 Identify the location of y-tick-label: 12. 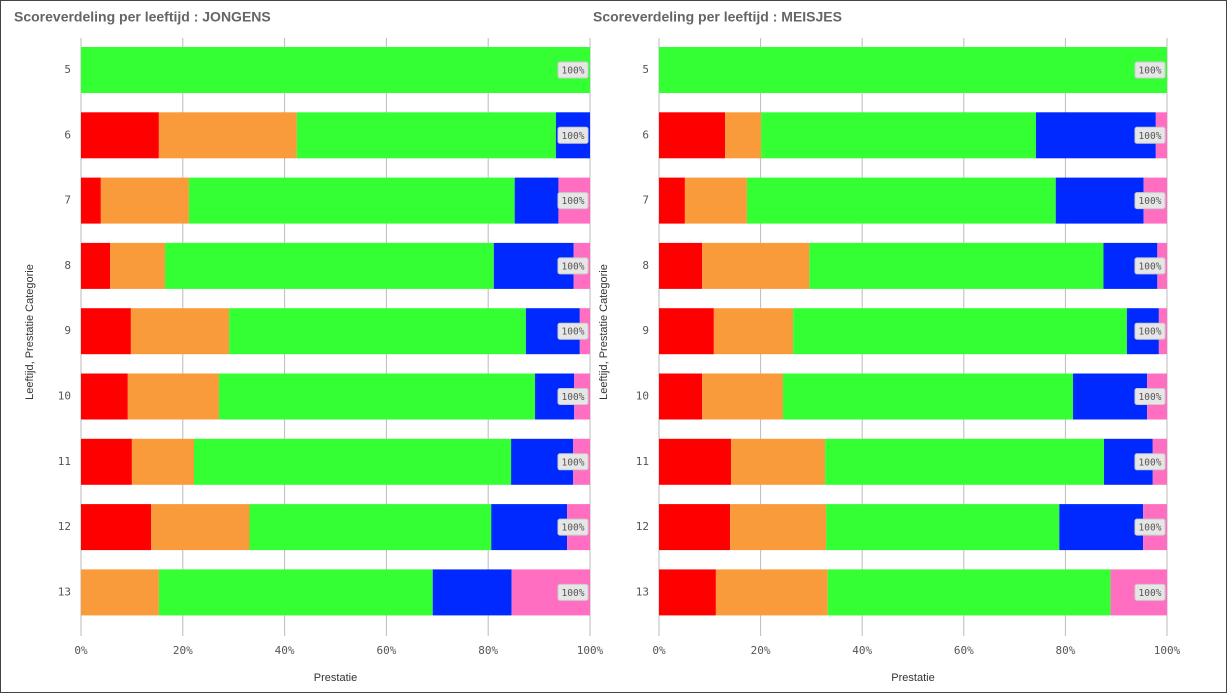
(64, 526).